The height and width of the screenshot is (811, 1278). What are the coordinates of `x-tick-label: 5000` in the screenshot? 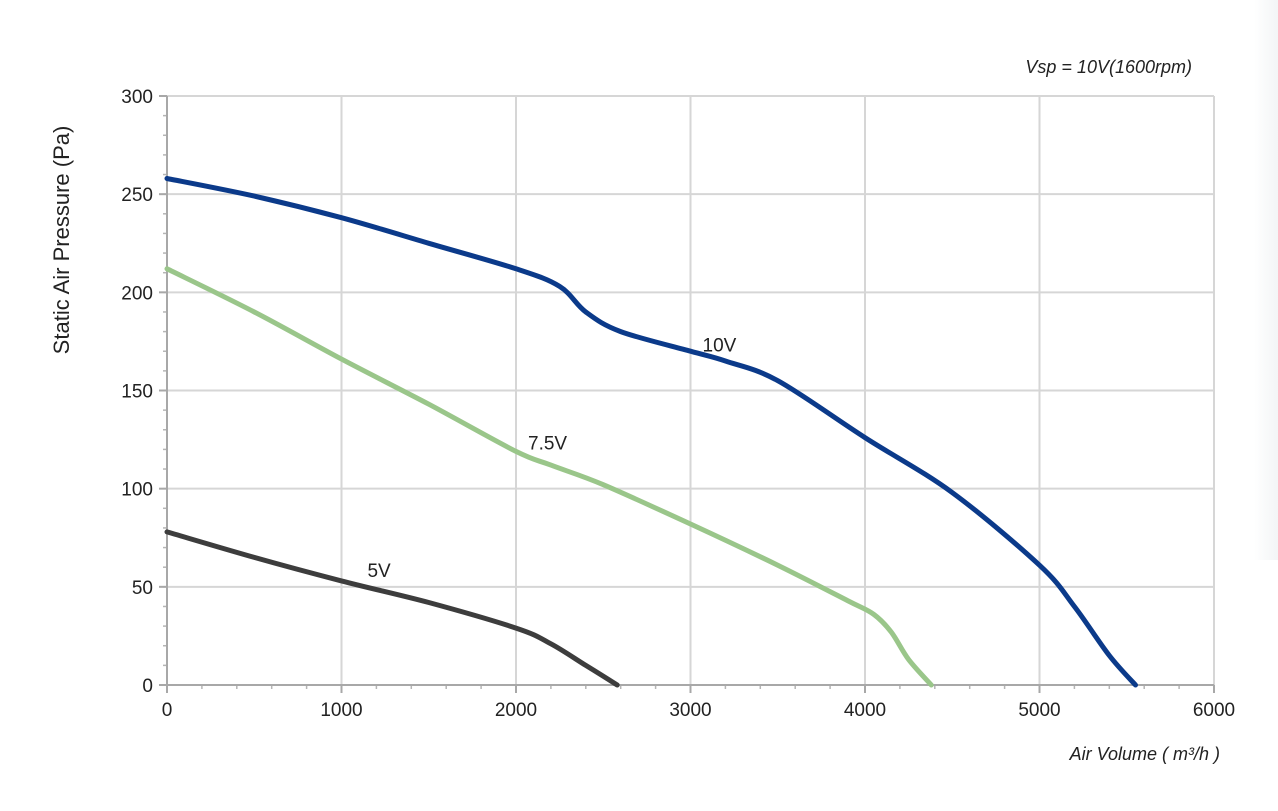 It's located at (1039, 710).